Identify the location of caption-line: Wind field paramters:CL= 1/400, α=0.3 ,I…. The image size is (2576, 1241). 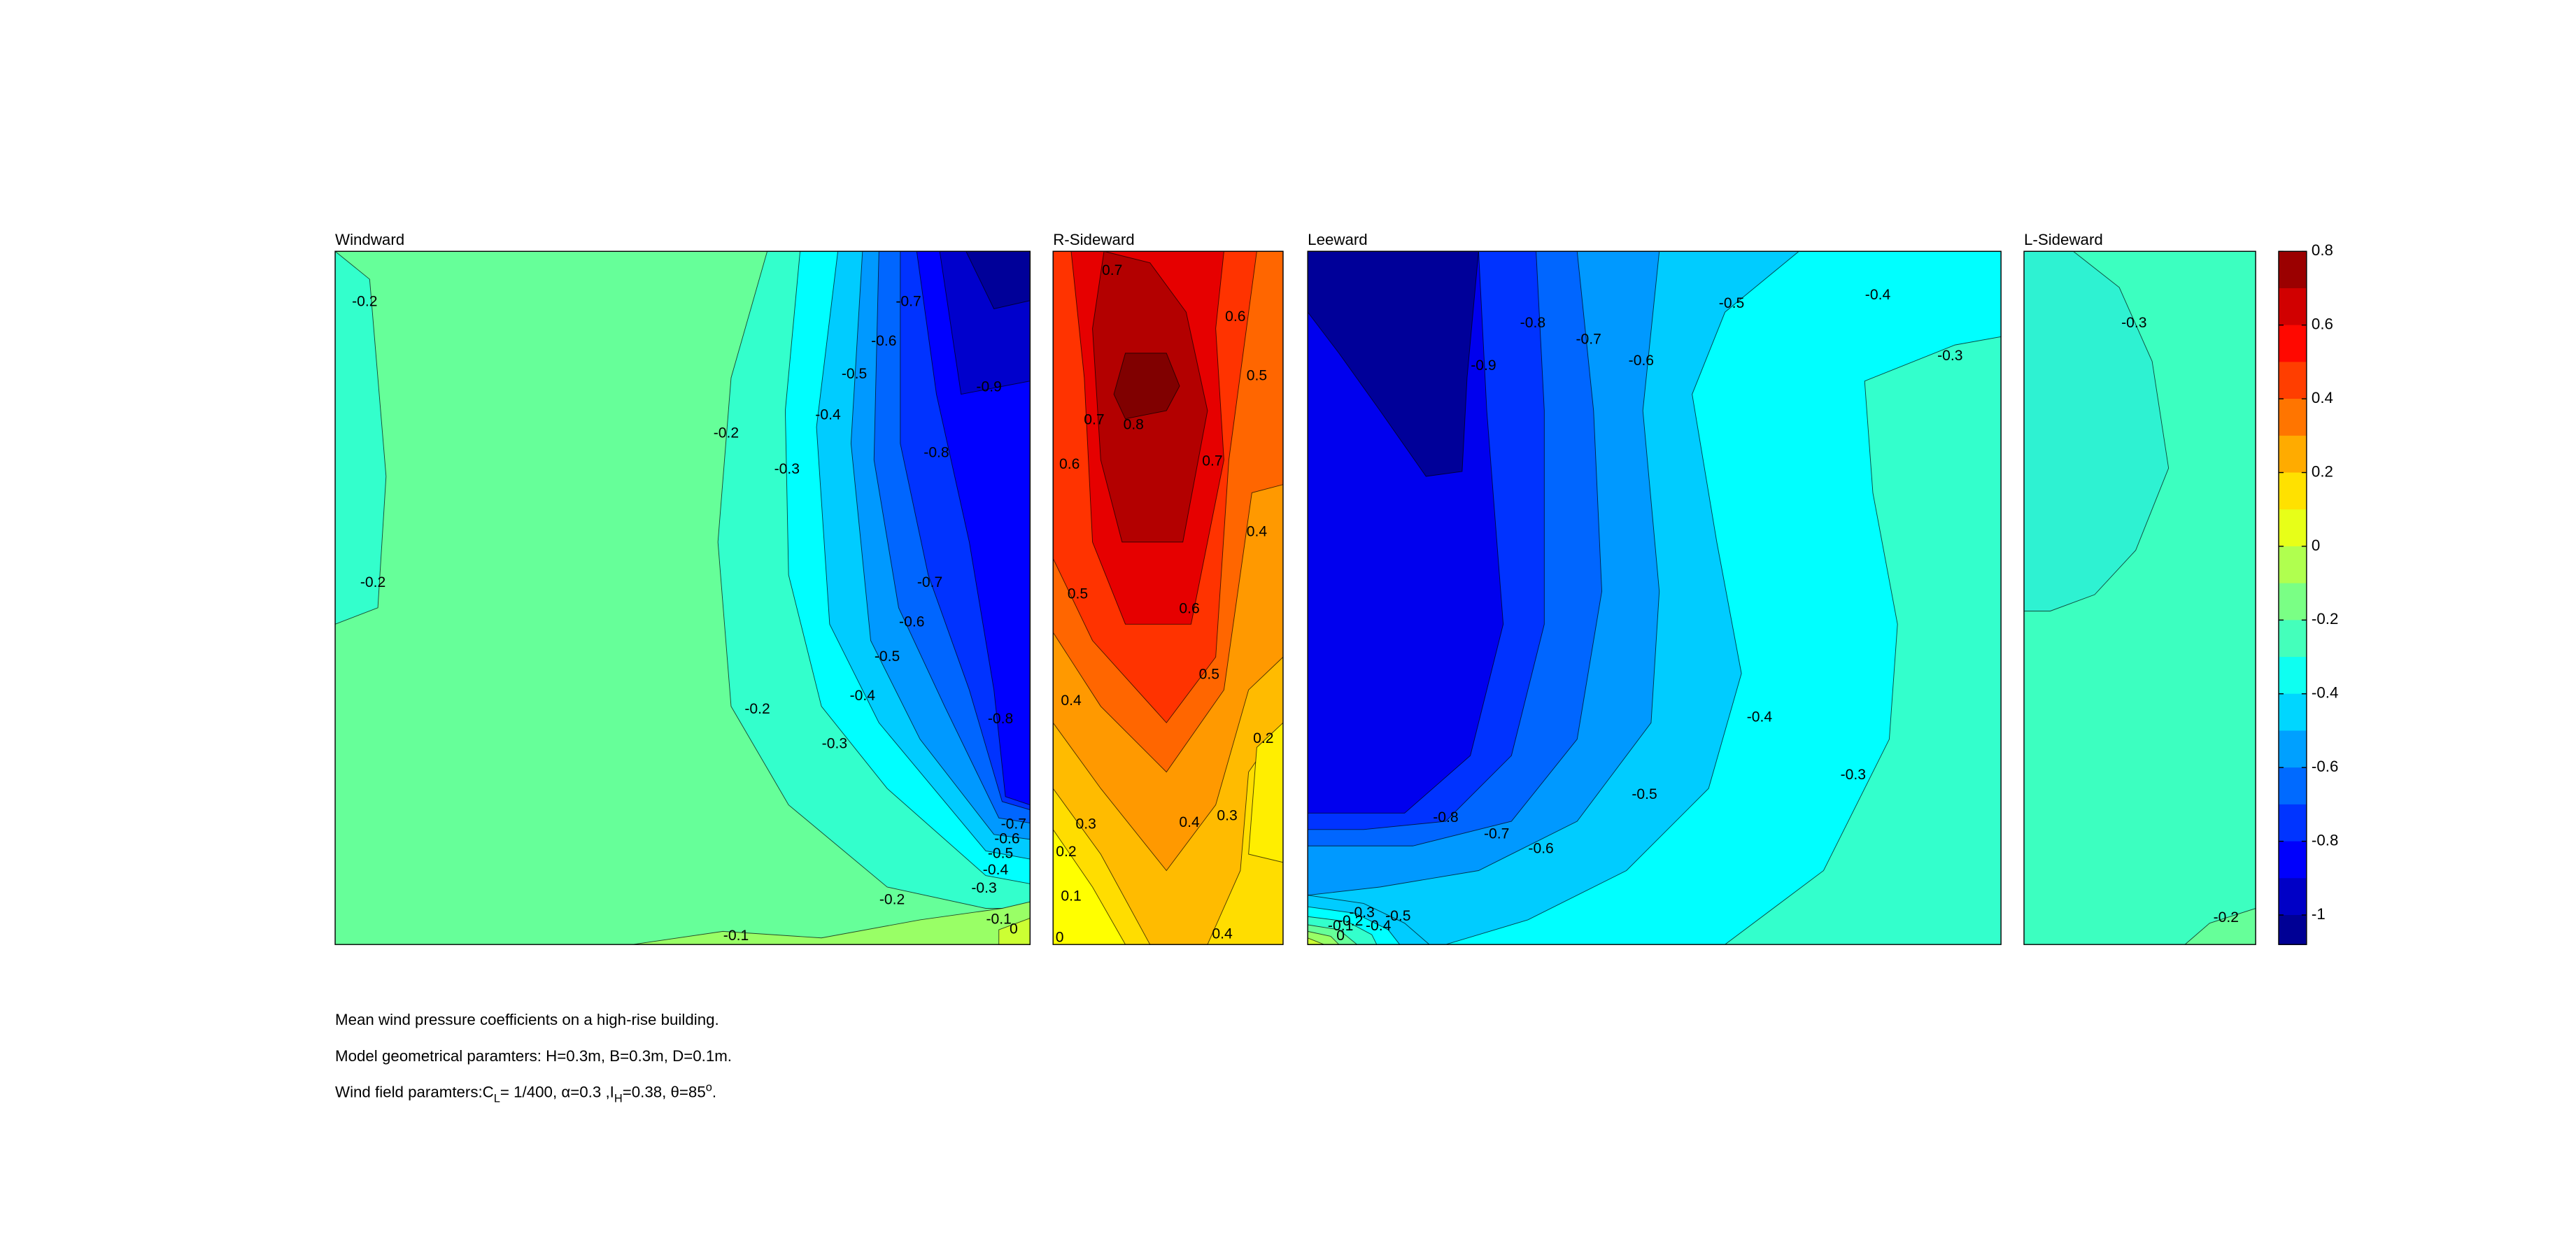
(525, 1093).